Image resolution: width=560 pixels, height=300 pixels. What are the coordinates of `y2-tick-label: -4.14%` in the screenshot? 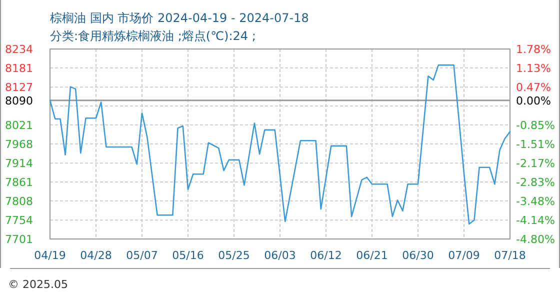 It's located at (535, 220).